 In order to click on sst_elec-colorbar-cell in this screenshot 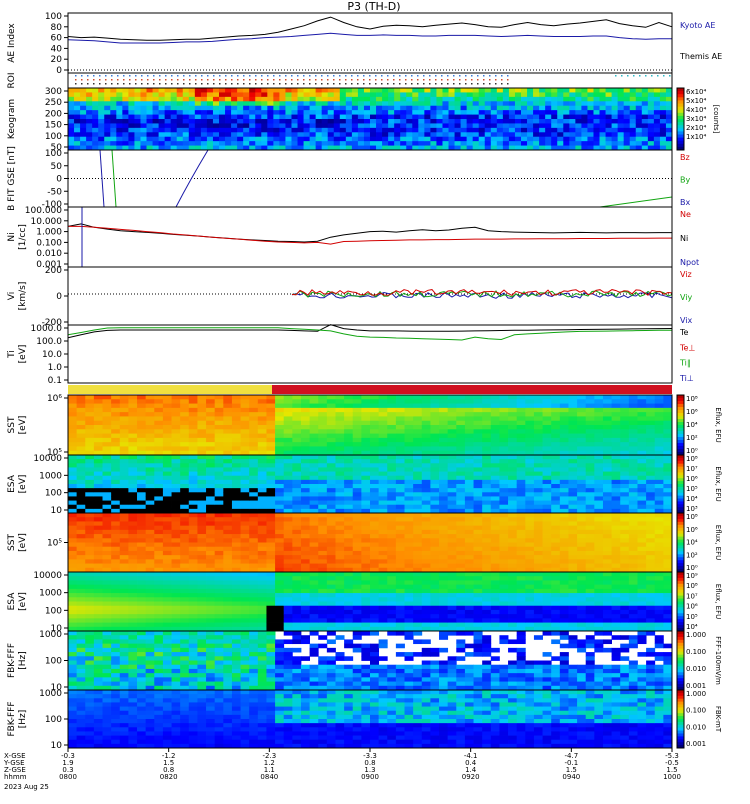, I will do `click(680, 544)`.